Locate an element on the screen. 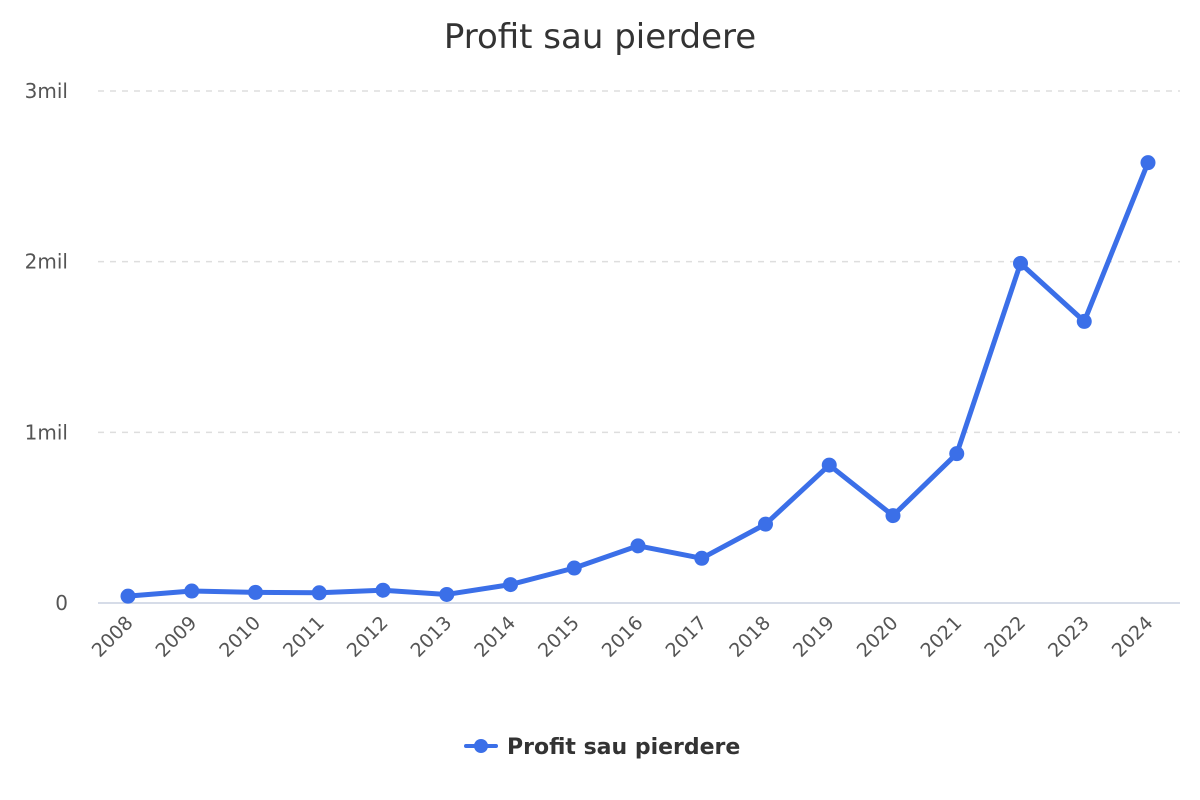  x-tick-label: 2018 is located at coordinates (750, 637).